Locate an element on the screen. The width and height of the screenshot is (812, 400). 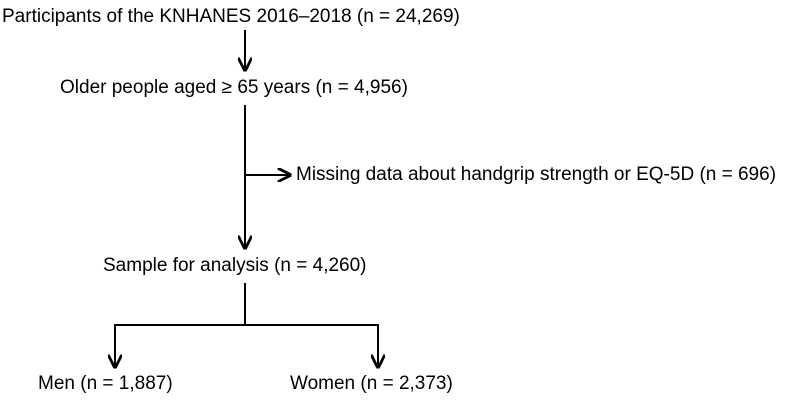
node-label: Older people aged ≥ 65 years (n = 4,956) is located at coordinates (234, 87).